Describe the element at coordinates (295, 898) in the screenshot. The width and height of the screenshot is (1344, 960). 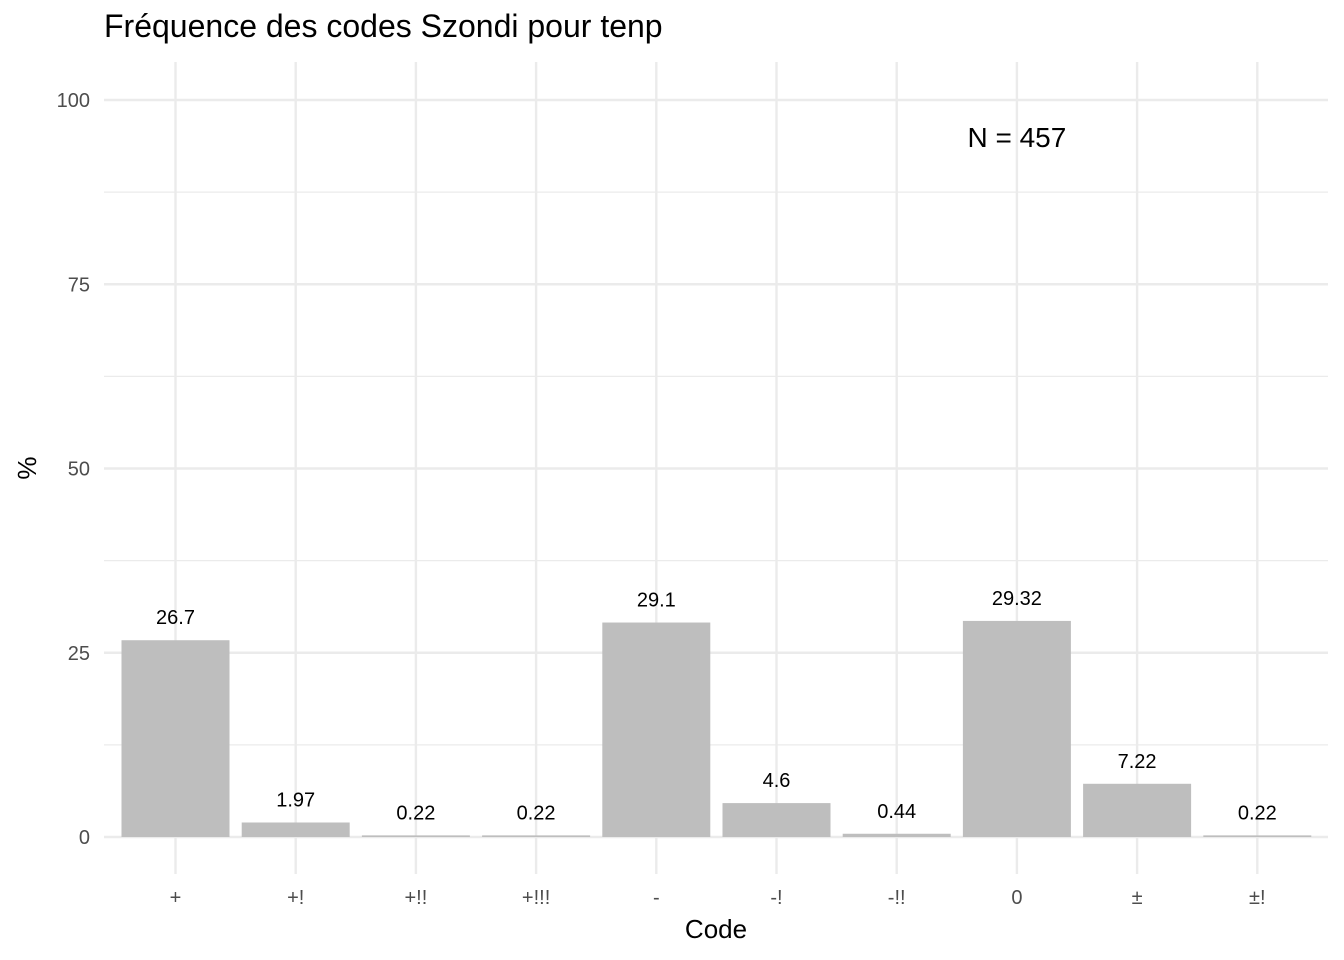
I see `x-tick-label: +!` at that location.